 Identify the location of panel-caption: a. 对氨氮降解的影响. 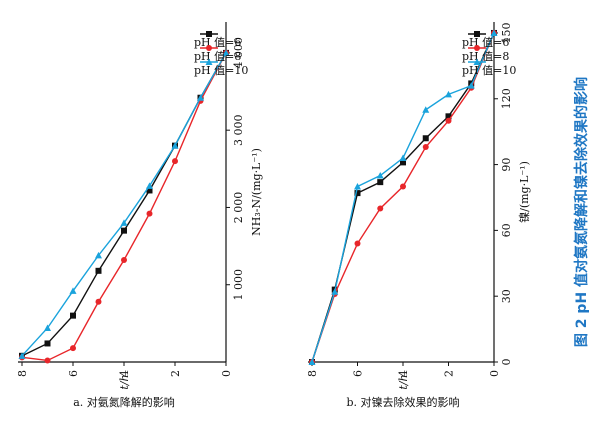
(124, 402).